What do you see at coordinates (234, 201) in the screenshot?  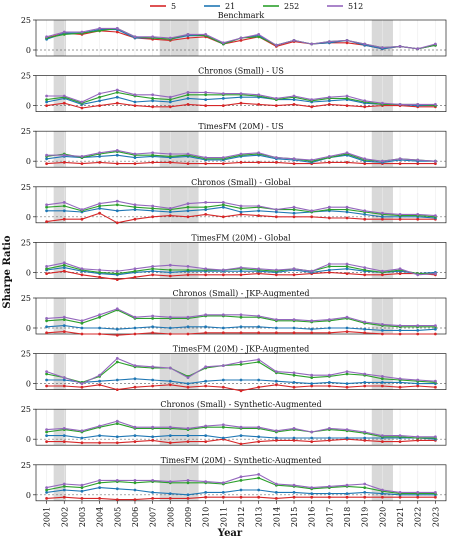 I see `panel-4: Chronos (Small) - Global 0 25` at bounding box center [234, 201].